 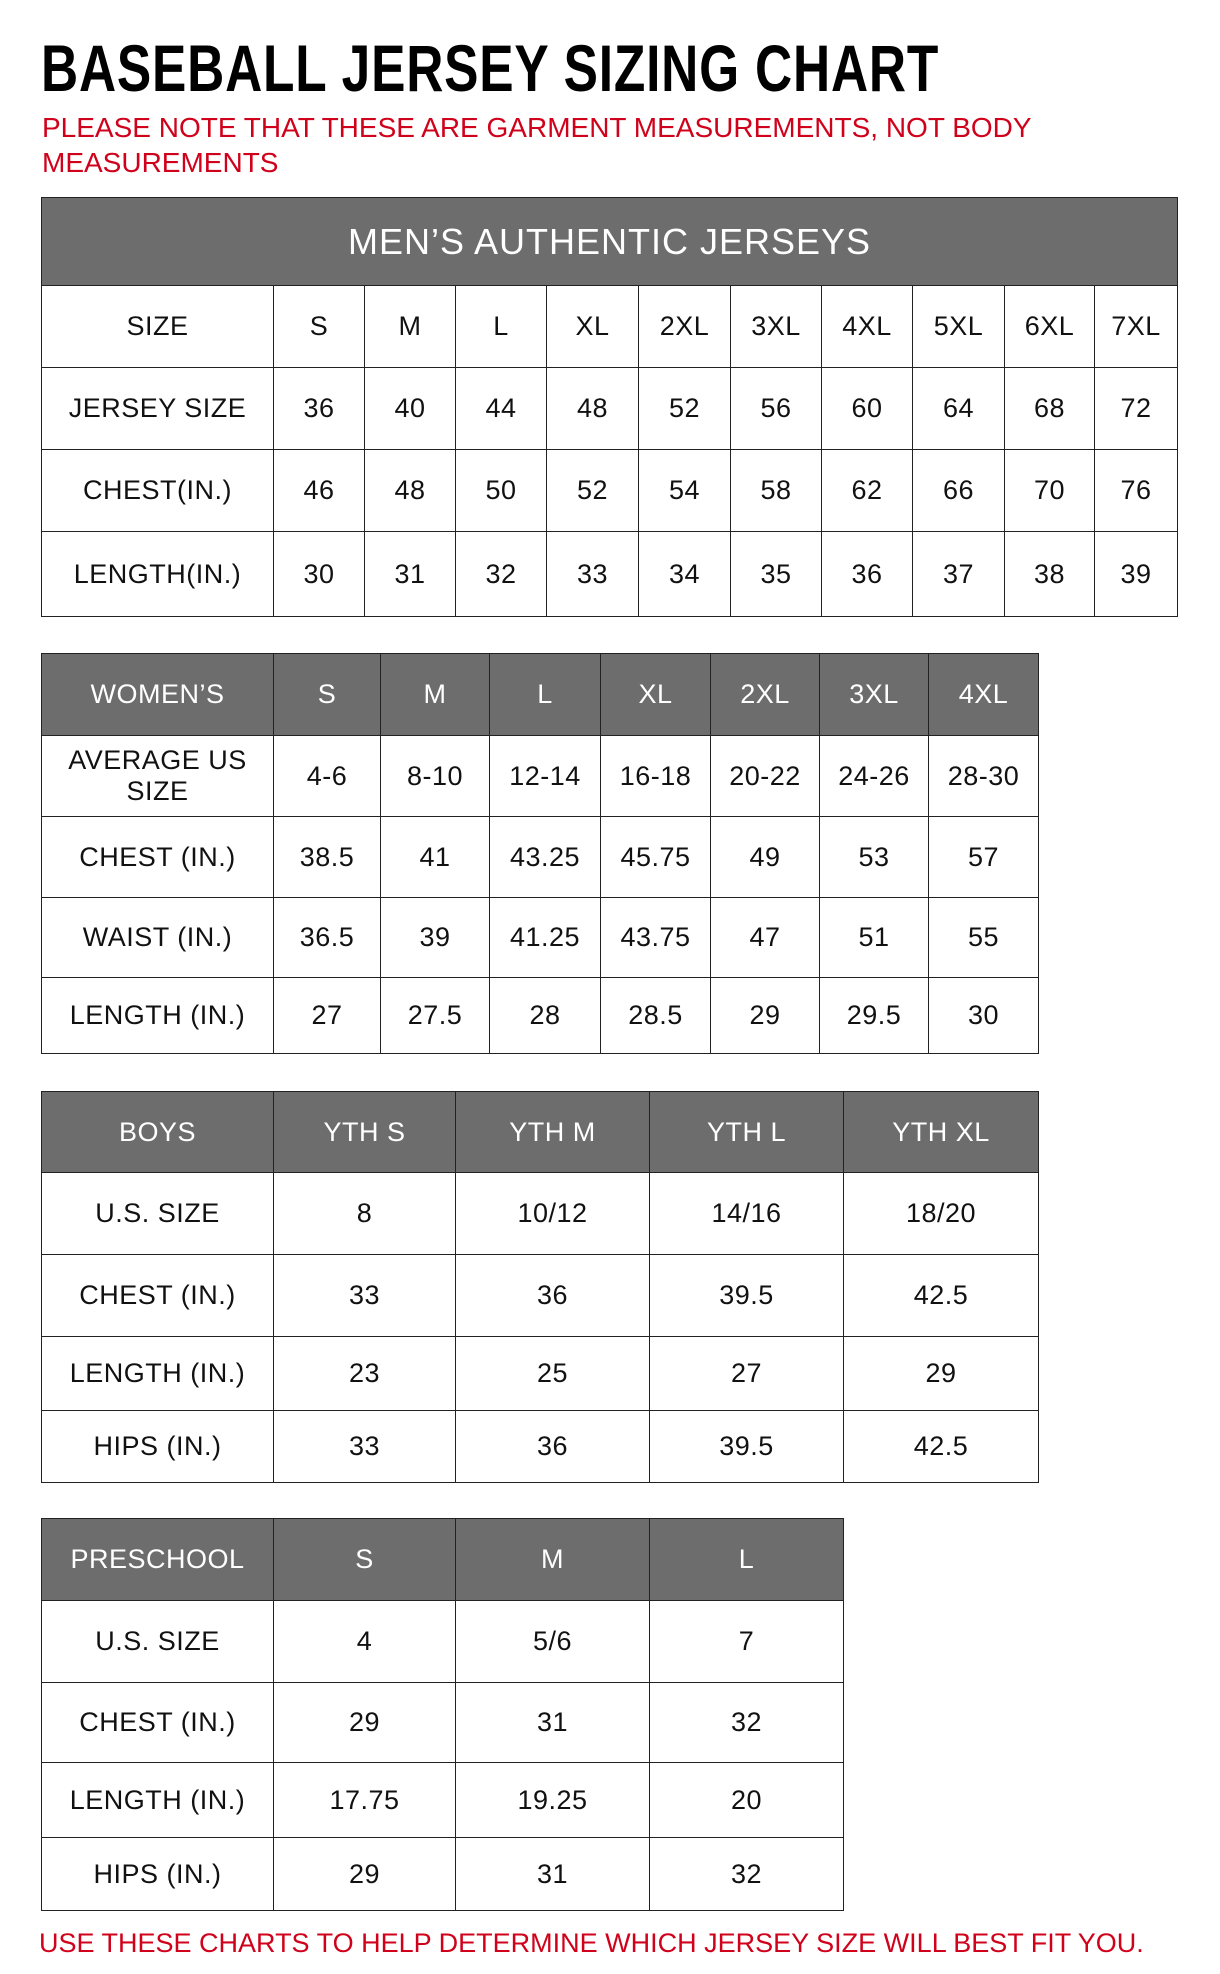 What do you see at coordinates (157, 1132) in the screenshot?
I see `row-label-header: BOYS` at bounding box center [157, 1132].